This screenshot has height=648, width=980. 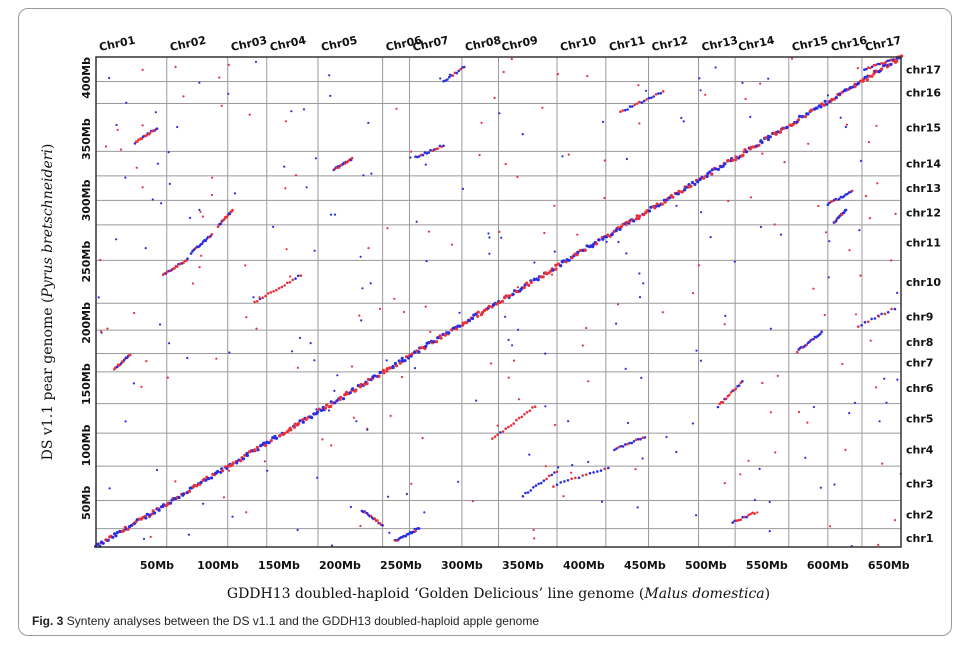 I want to click on x-tick-label: 500Mb, so click(x=706, y=565).